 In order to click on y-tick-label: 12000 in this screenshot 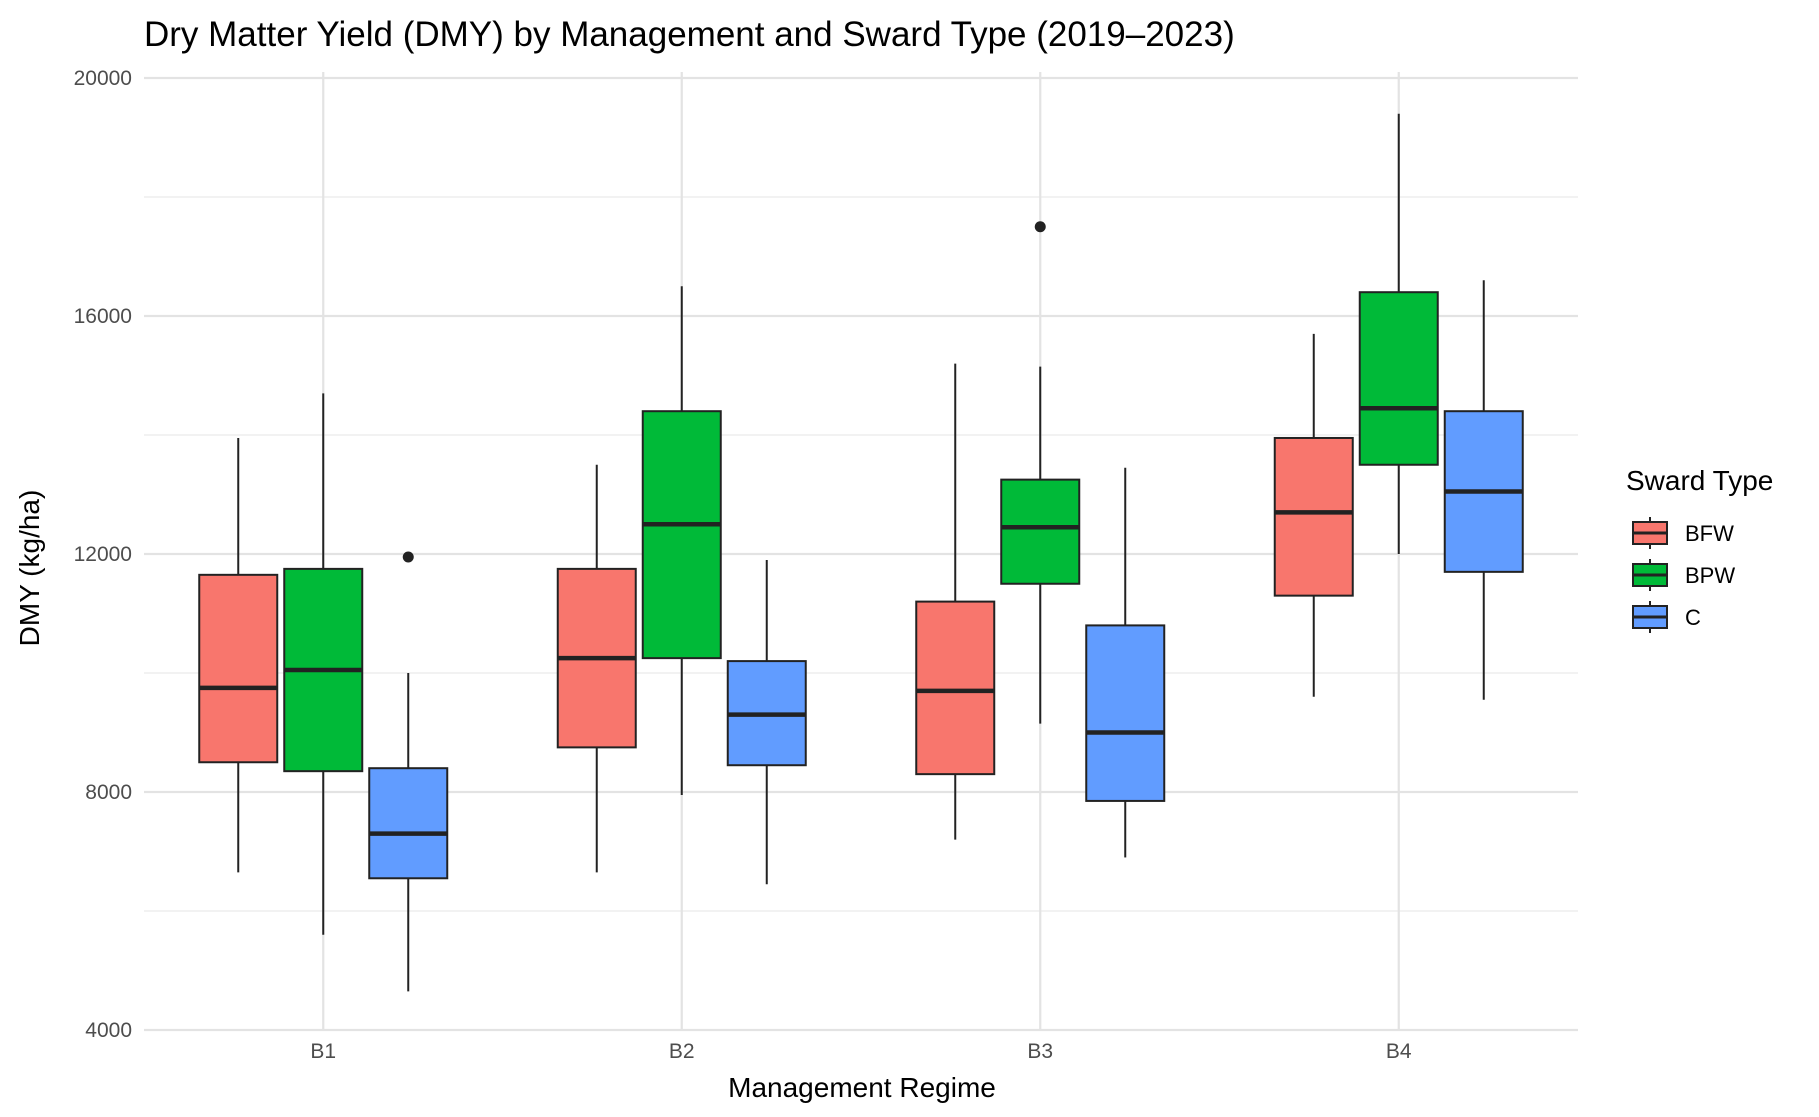, I will do `click(103, 554)`.